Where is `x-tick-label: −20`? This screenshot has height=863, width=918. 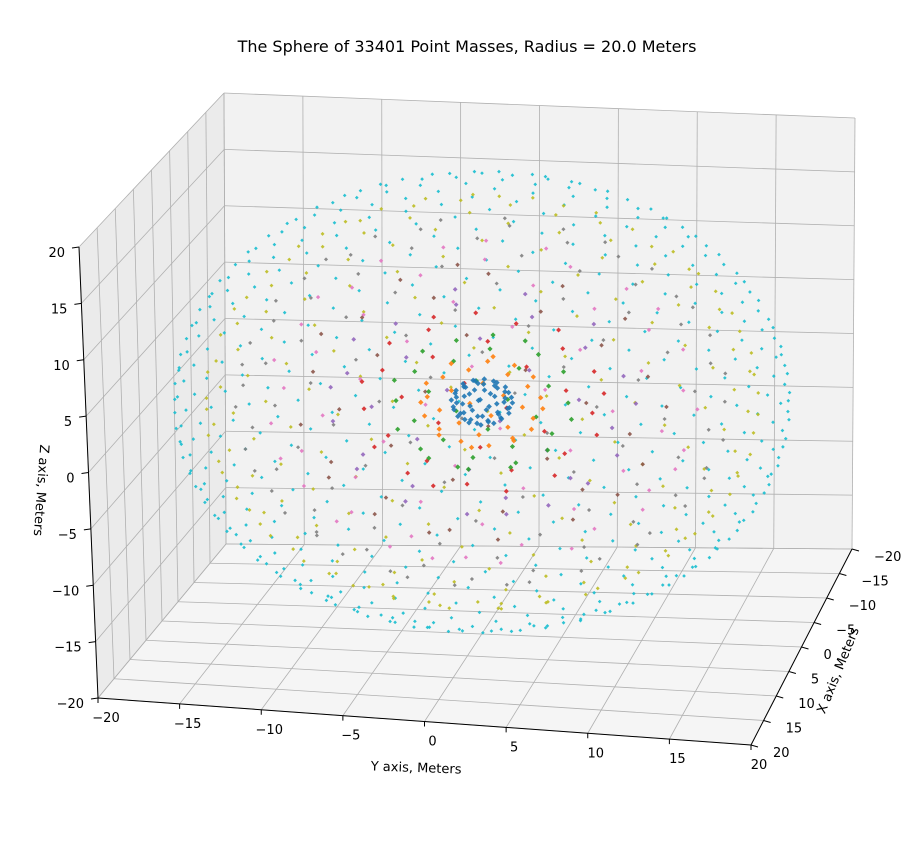 x-tick-label: −20 is located at coordinates (887, 557).